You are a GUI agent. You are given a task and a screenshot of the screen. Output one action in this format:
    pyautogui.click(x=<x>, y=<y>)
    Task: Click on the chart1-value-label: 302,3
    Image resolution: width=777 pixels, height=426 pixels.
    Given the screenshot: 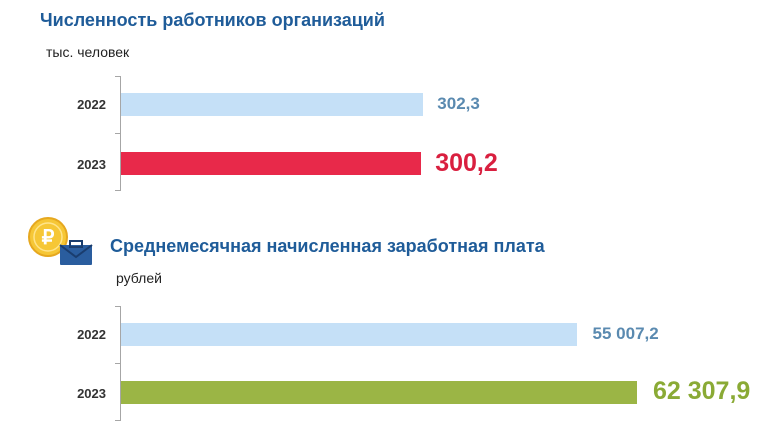 What is the action you would take?
    pyautogui.click(x=458, y=103)
    